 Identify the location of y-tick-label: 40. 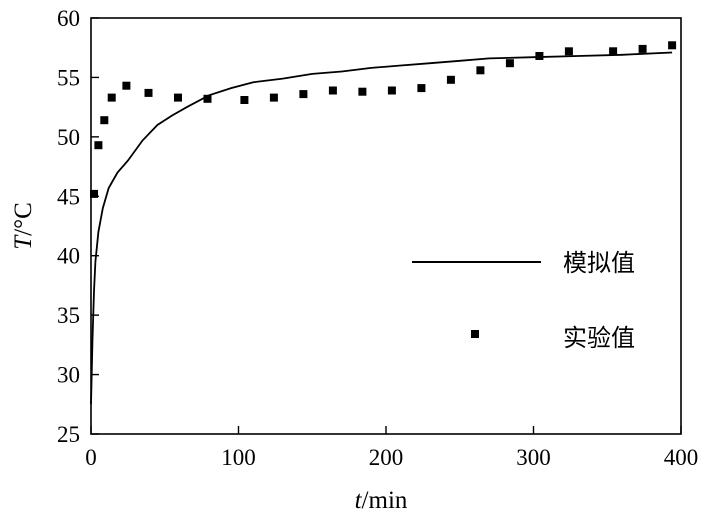
(68, 256).